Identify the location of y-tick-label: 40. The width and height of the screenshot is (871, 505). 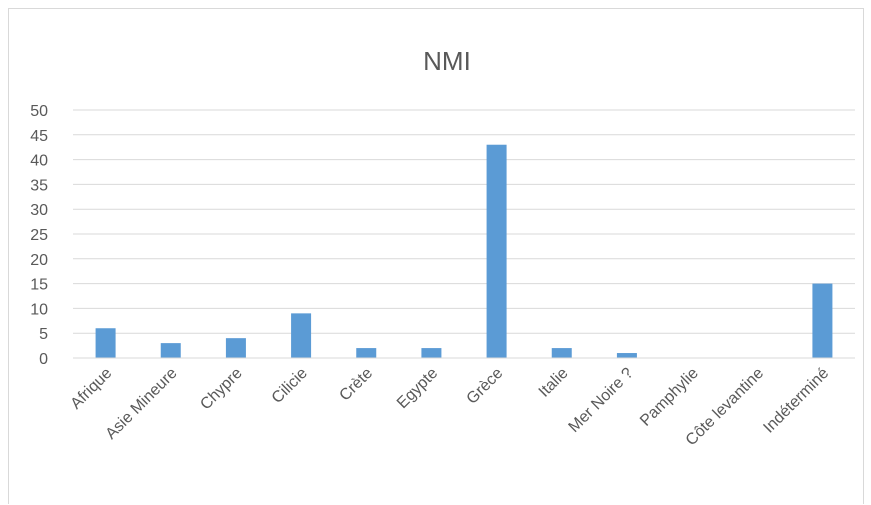
(39, 161).